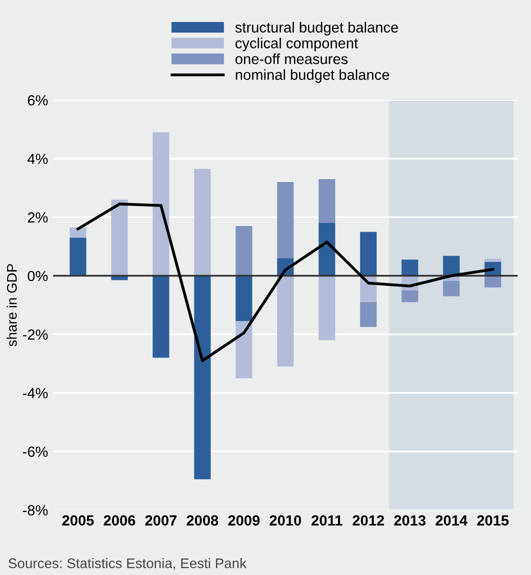 This screenshot has height=575, width=531. I want to click on x-tick-label: 2014, so click(452, 520).